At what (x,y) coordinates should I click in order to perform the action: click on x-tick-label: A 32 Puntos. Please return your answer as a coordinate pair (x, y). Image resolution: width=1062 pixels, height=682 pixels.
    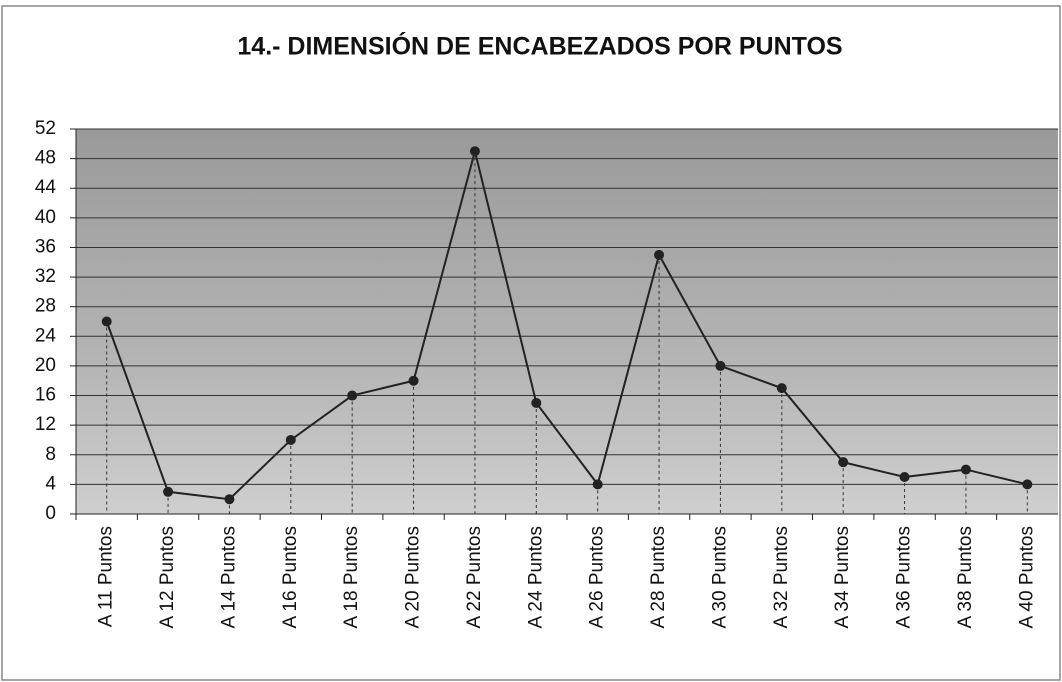
    Looking at the image, I should click on (781, 577).